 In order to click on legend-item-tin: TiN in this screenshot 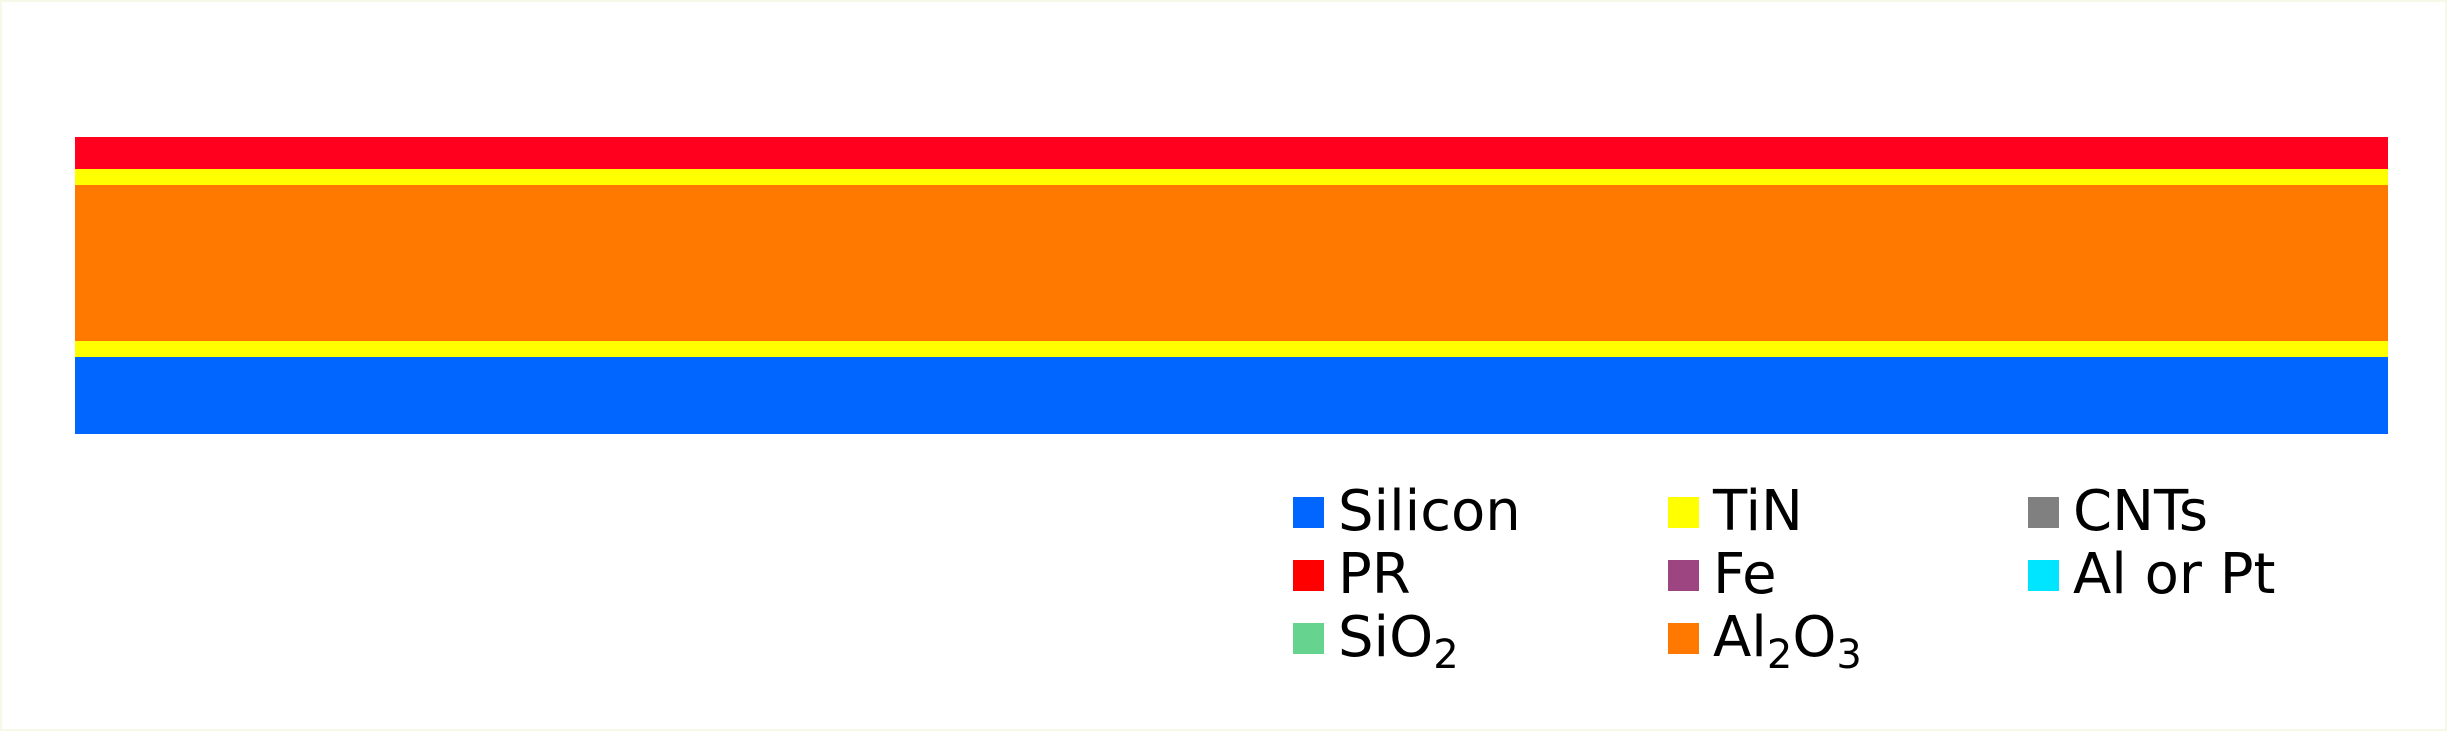, I will do `click(1735, 512)`.